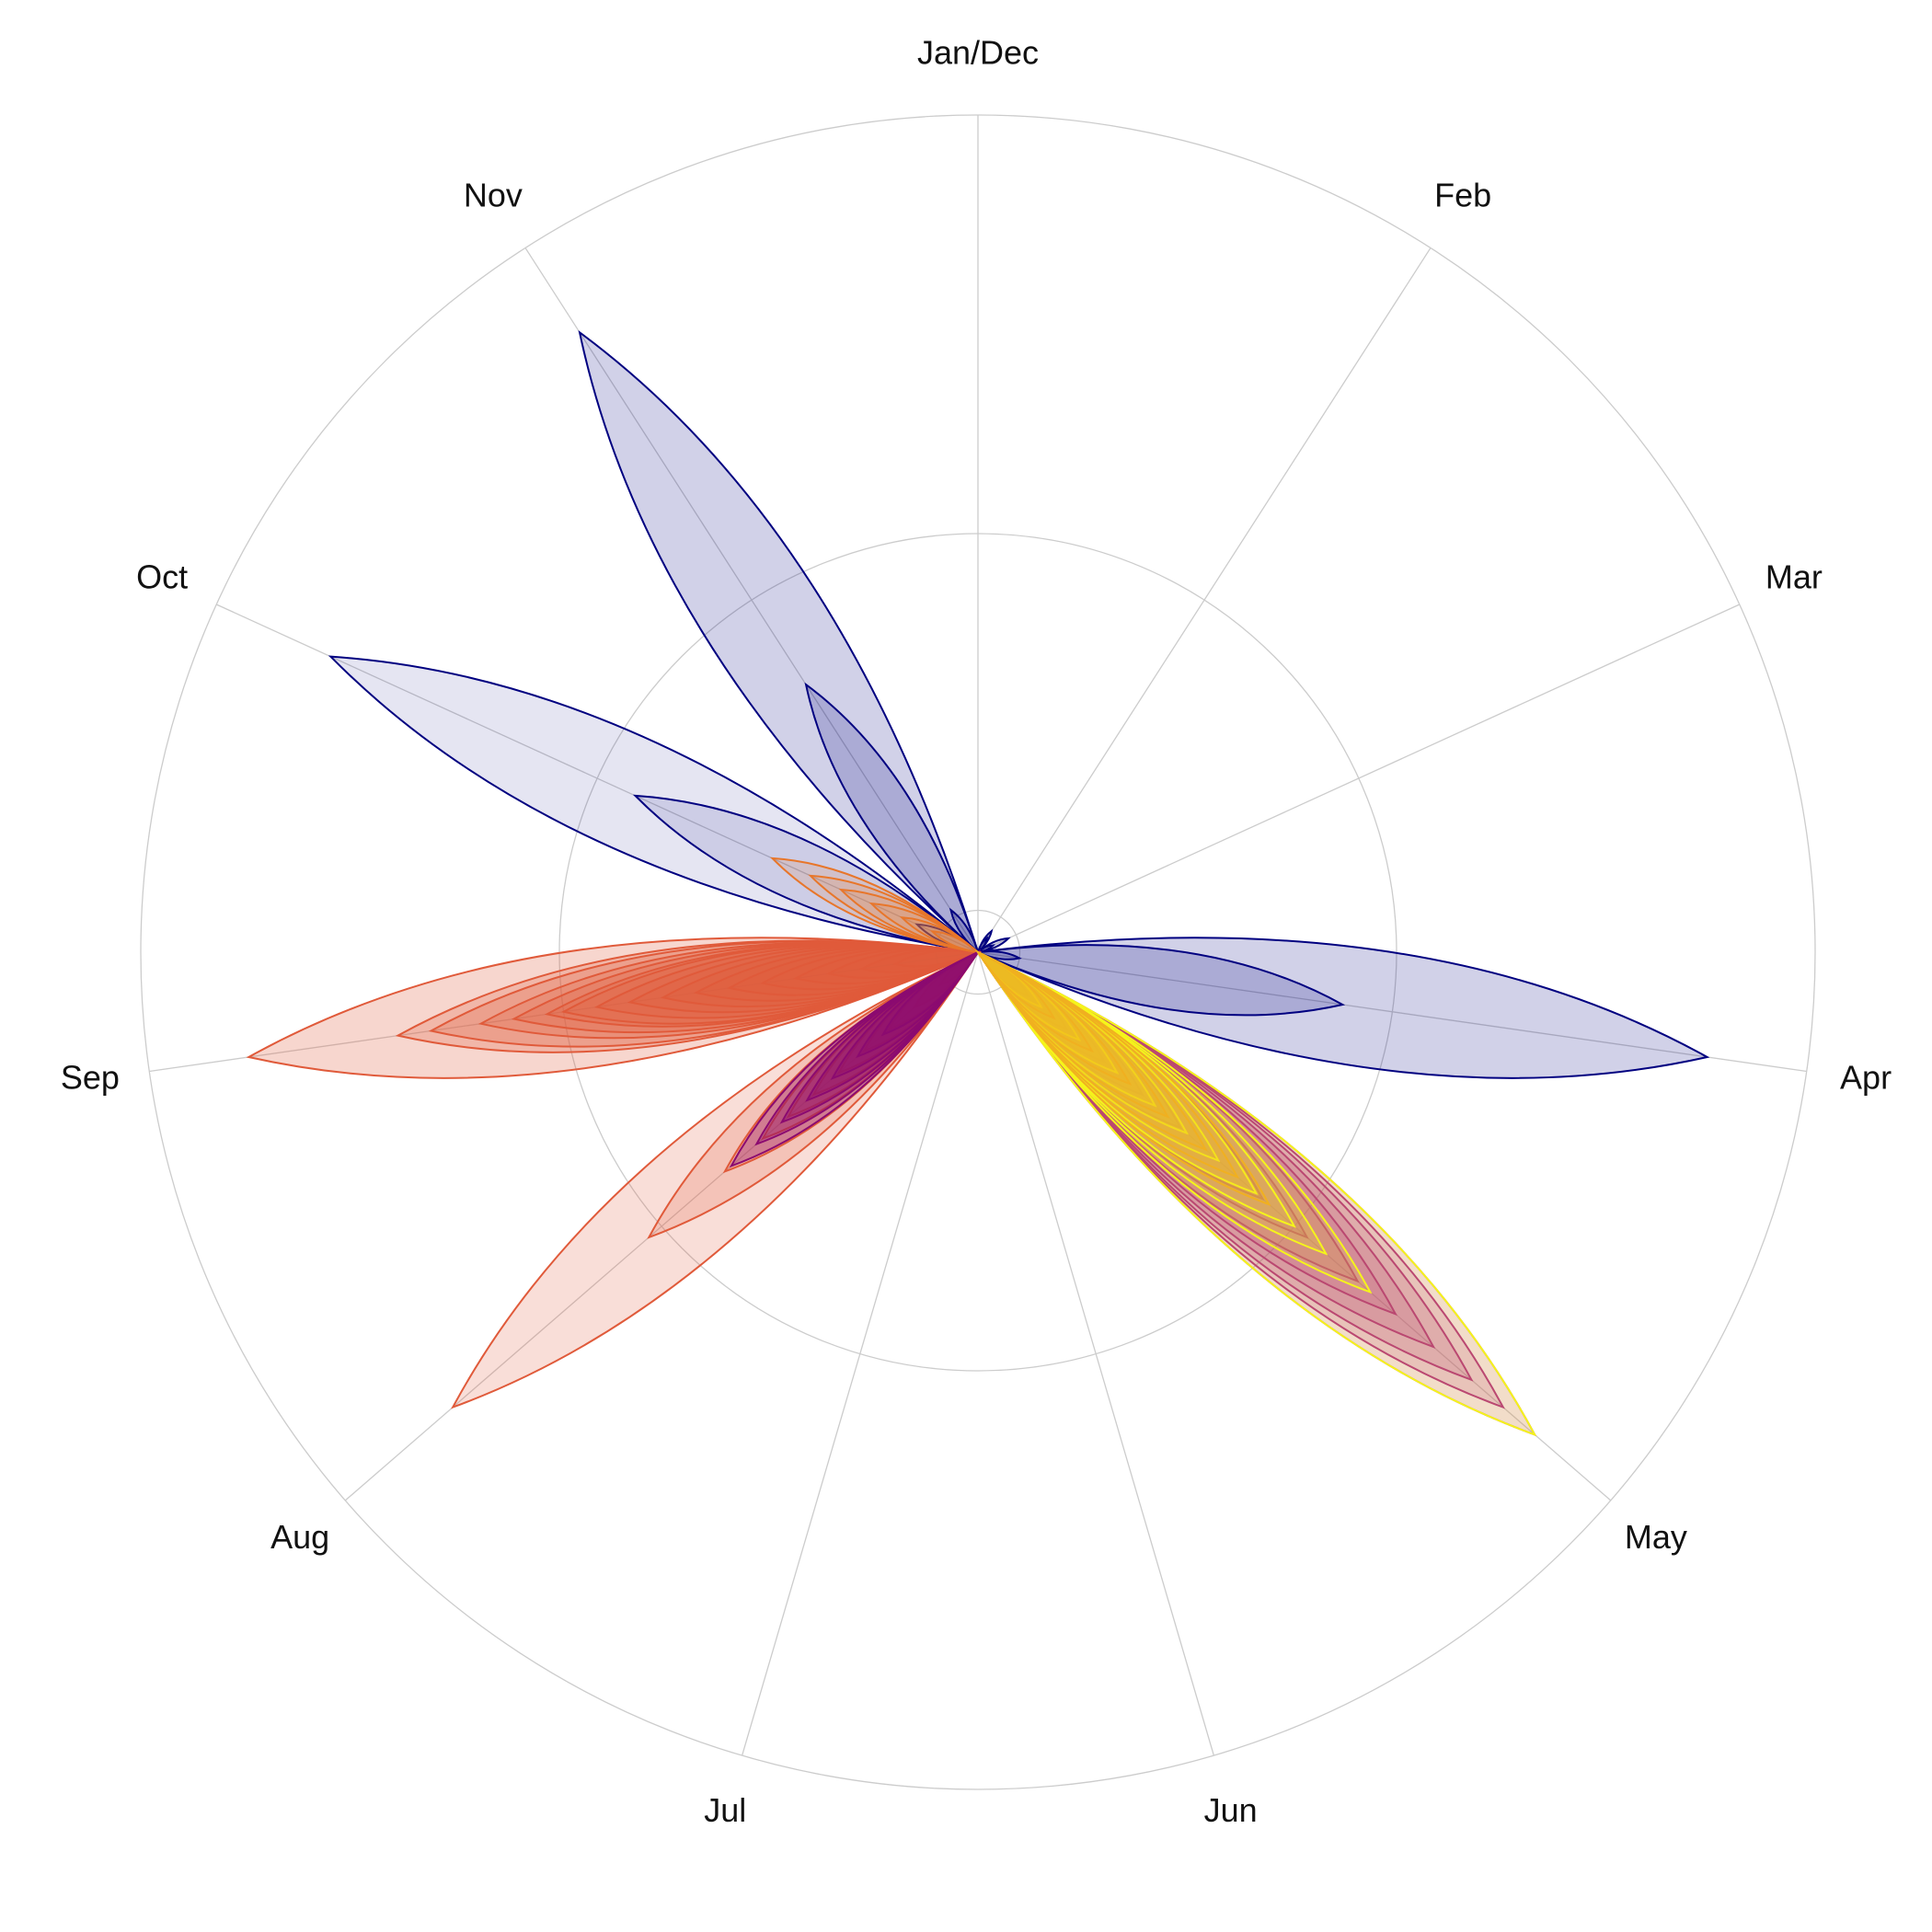  Describe the element at coordinates (978, 53) in the screenshot. I see `axis-label: Jan/Dec` at that location.